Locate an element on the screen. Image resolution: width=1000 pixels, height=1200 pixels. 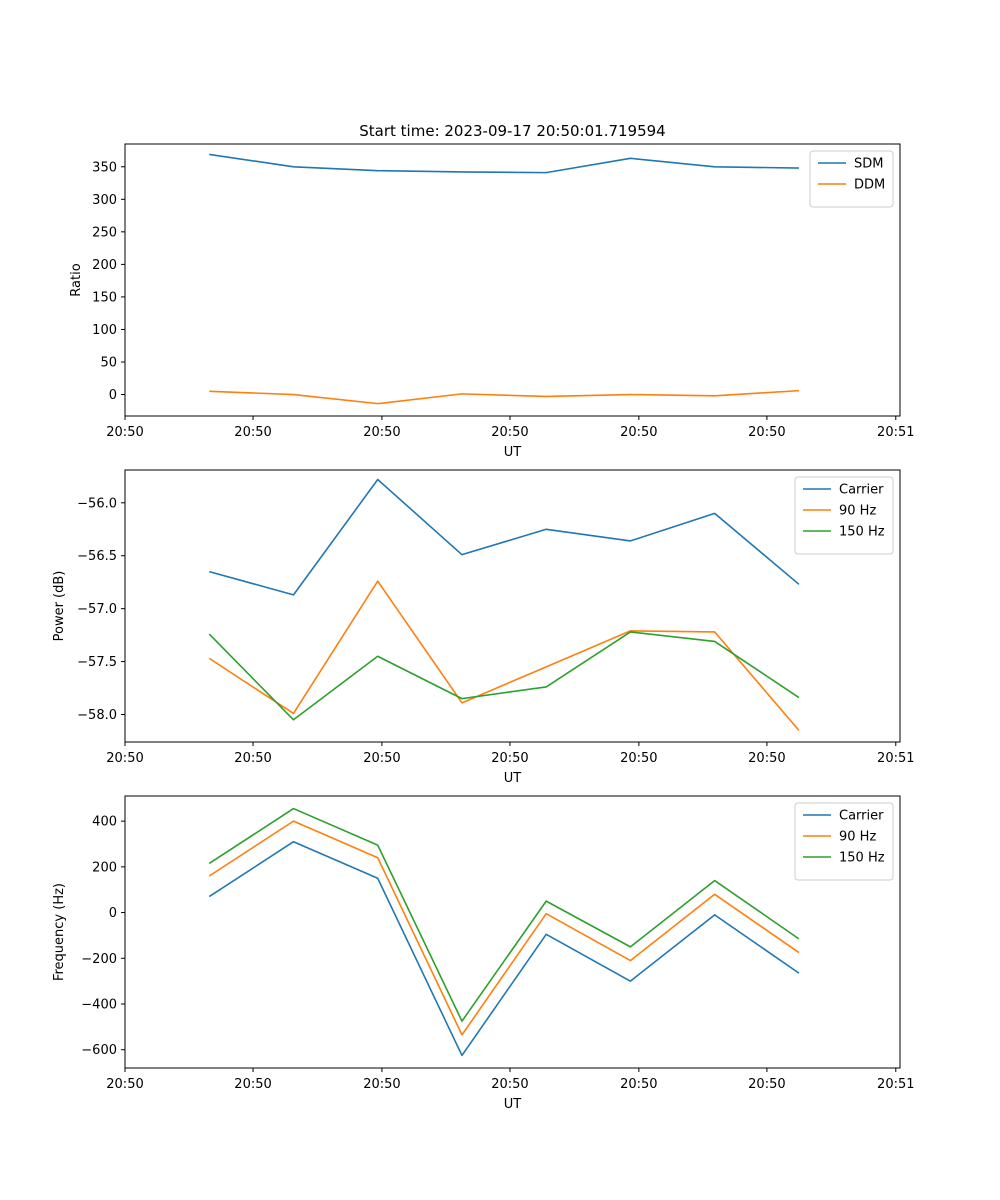
y-tick-label: 50 is located at coordinates (108, 362).